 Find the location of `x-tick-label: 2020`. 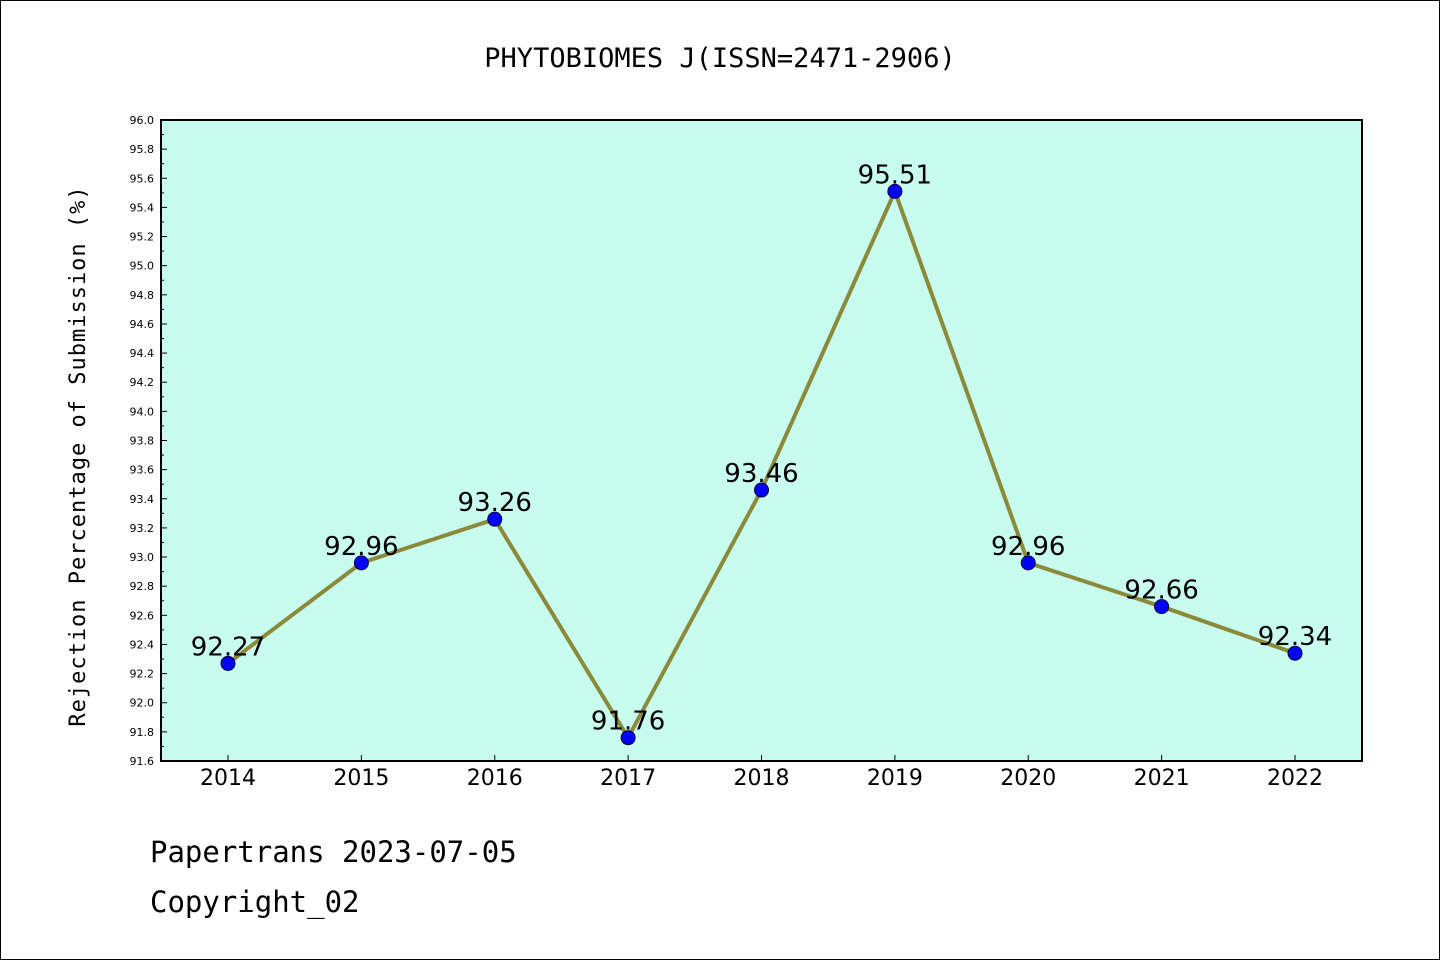

x-tick-label: 2020 is located at coordinates (1028, 778).